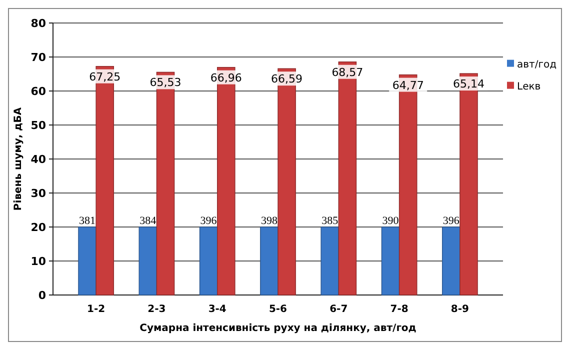  I want to click on x-tick-label: 8-9, so click(460, 309).